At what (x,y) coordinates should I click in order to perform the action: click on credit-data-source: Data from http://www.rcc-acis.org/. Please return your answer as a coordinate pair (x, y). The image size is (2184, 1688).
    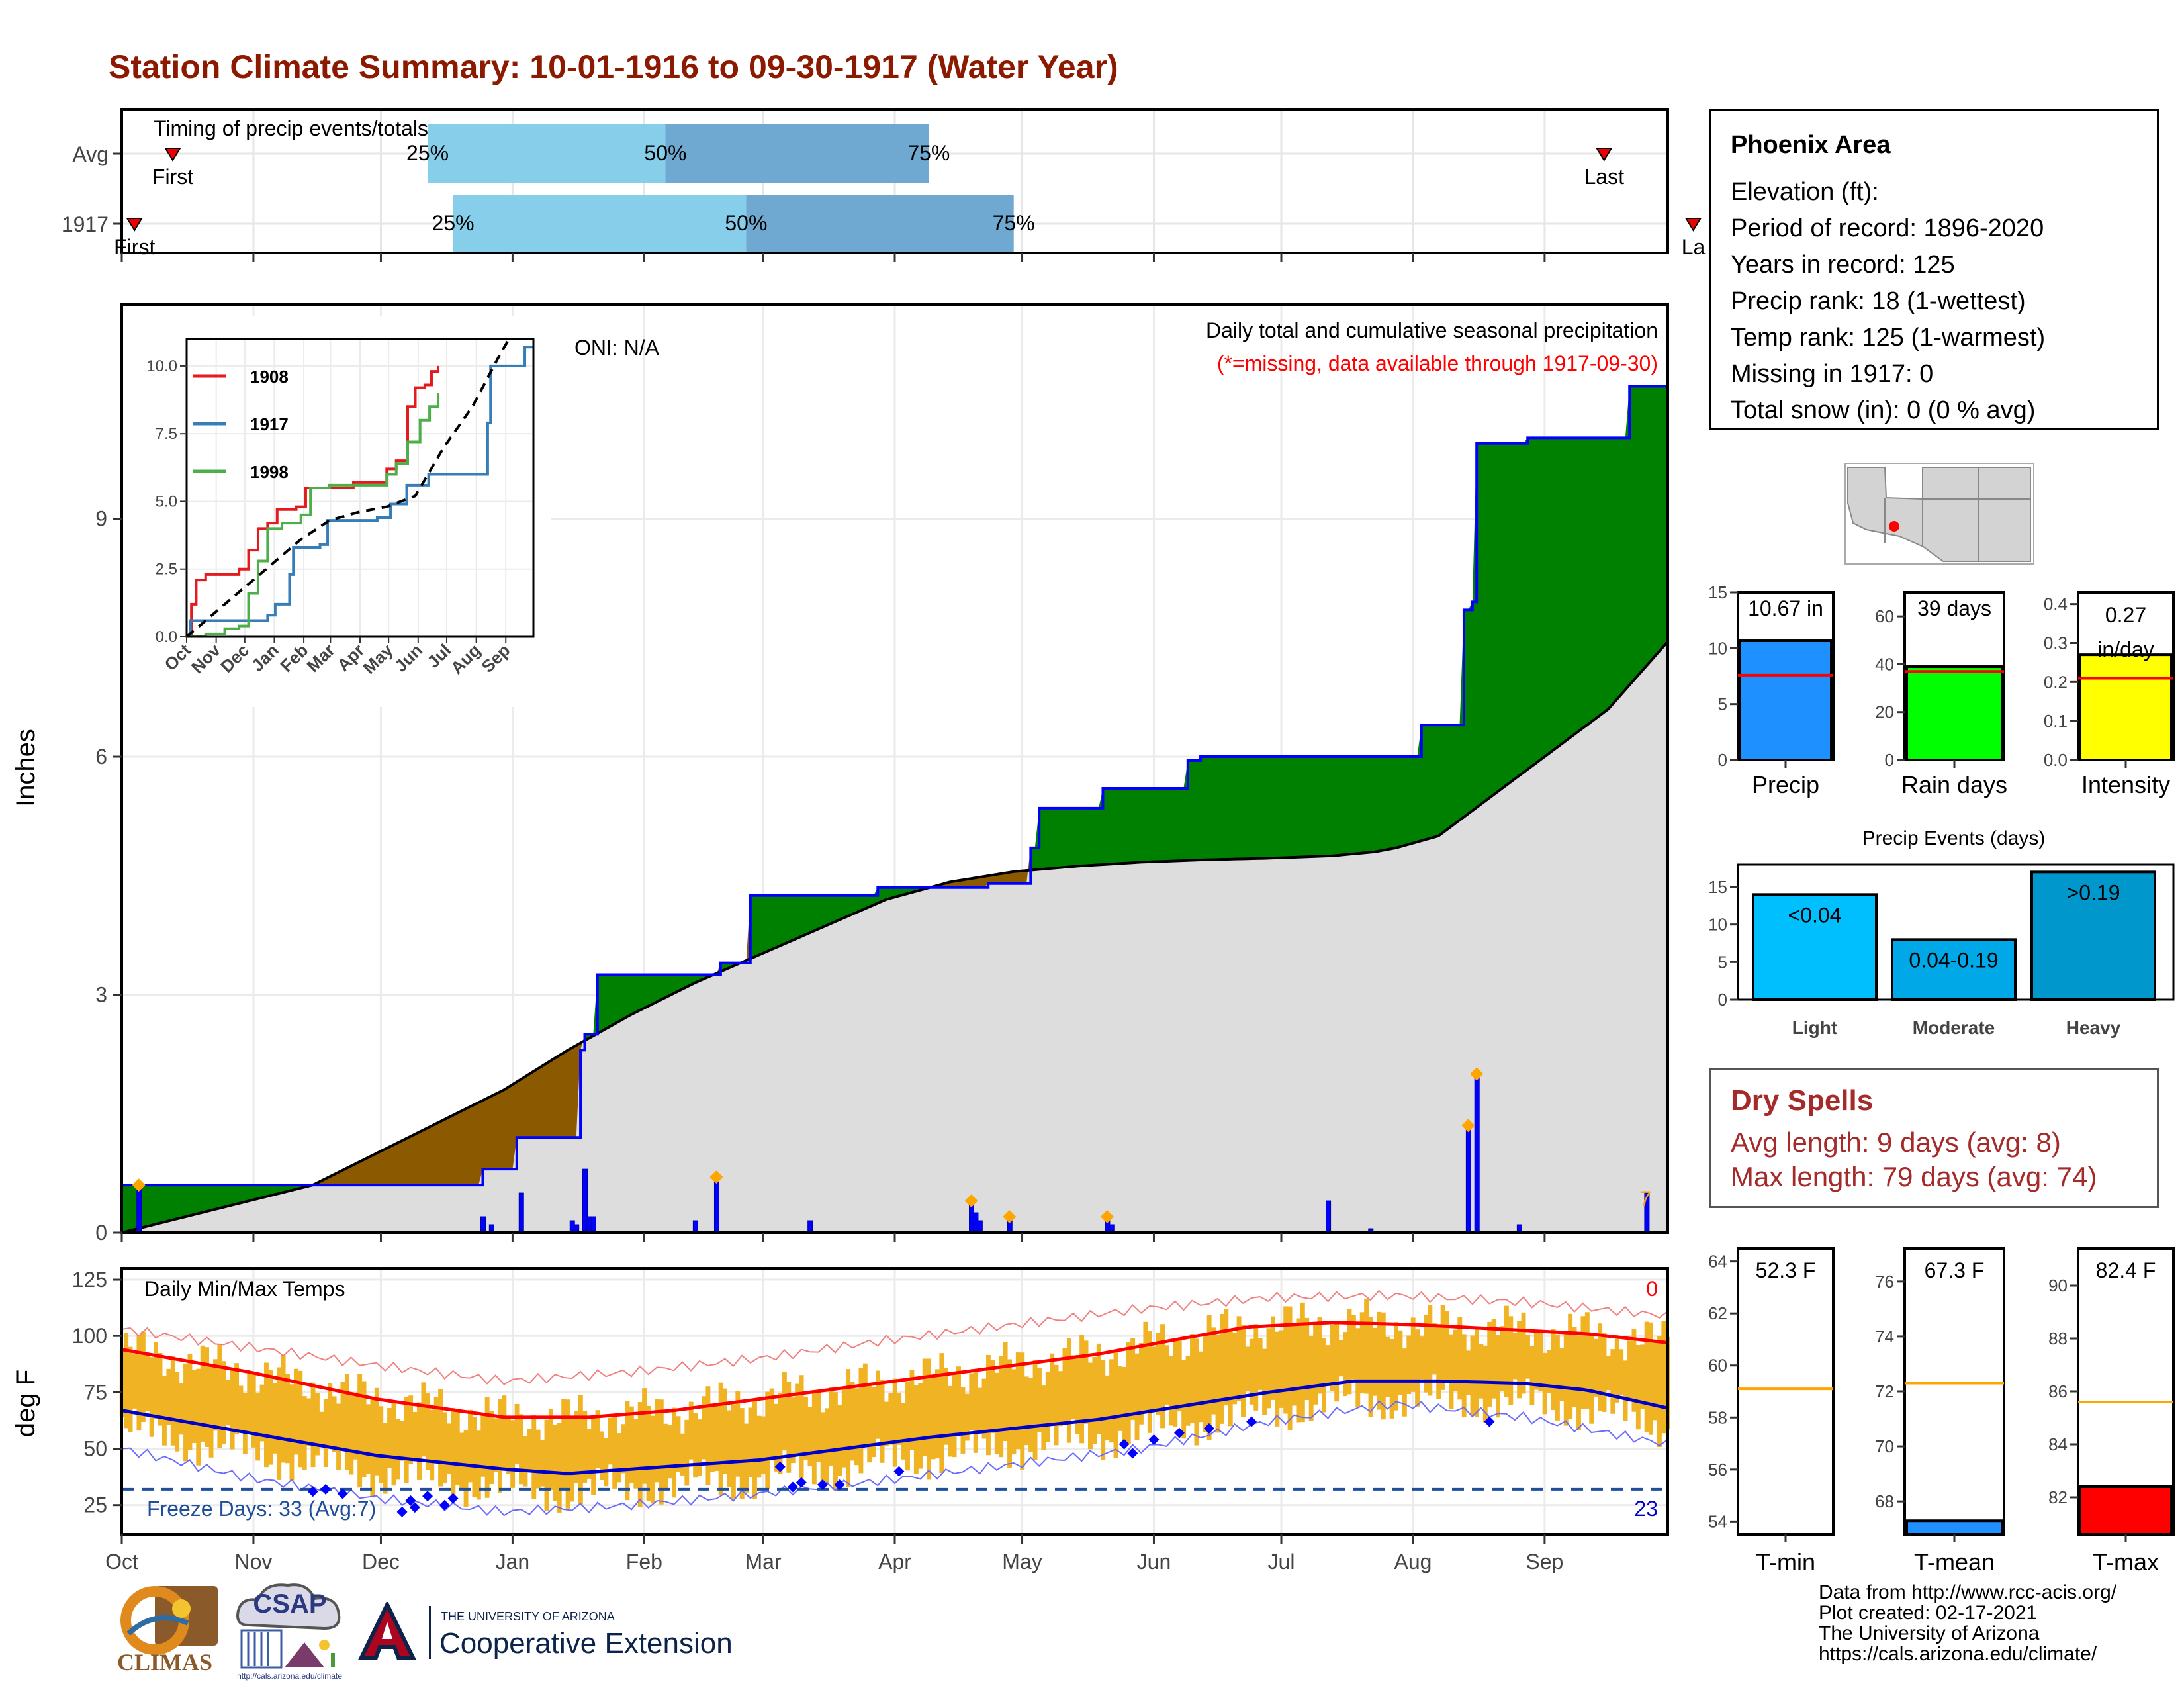
    Looking at the image, I should click on (1968, 1592).